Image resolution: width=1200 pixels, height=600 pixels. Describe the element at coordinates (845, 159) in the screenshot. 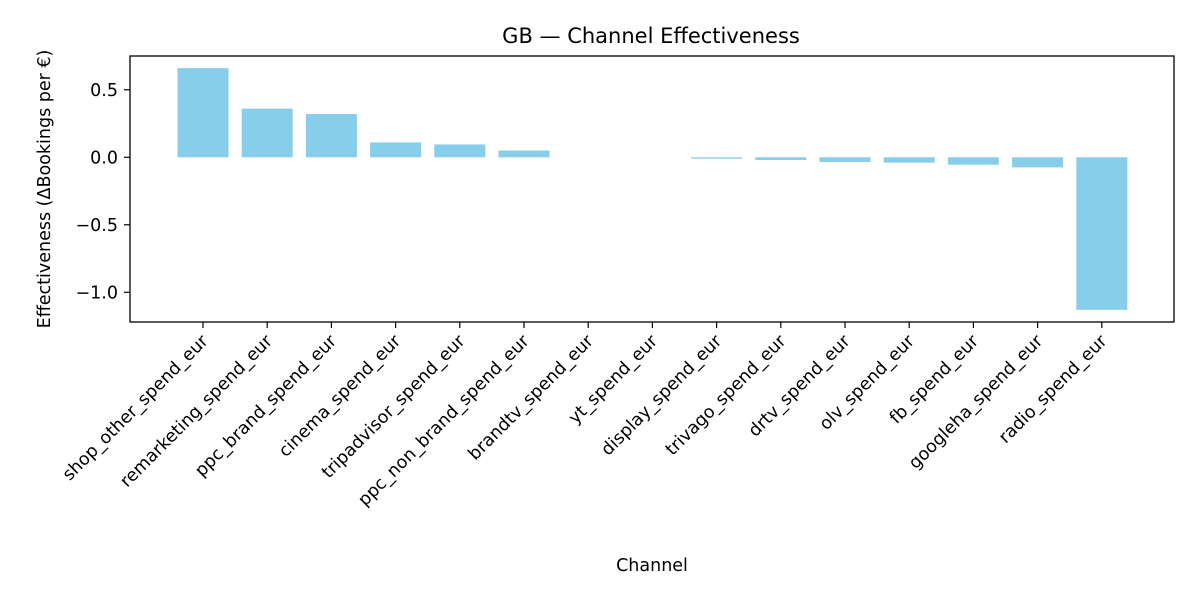

I see `bar-drtv_spend_eur` at that location.